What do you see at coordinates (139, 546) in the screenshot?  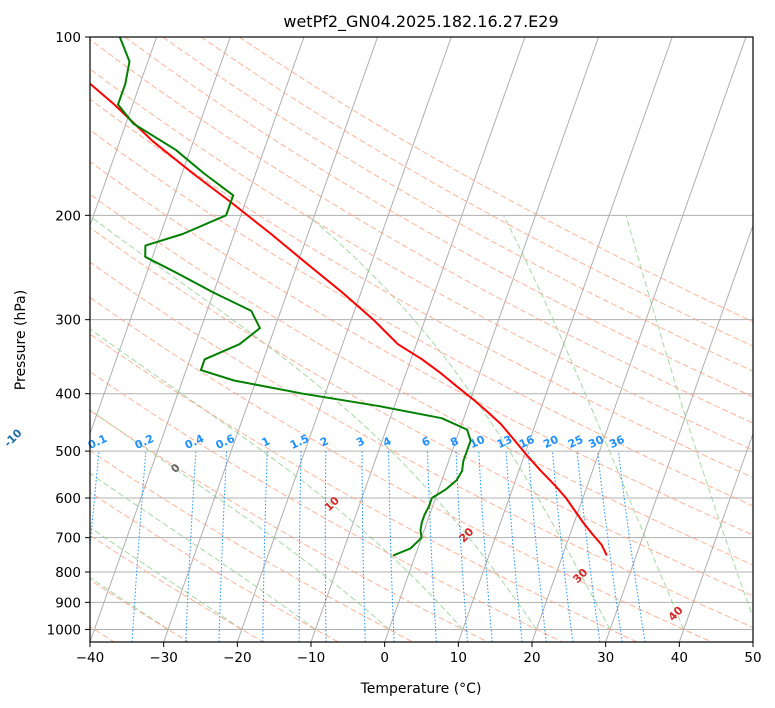 I see `mixing-ratio-line-0.2` at bounding box center [139, 546].